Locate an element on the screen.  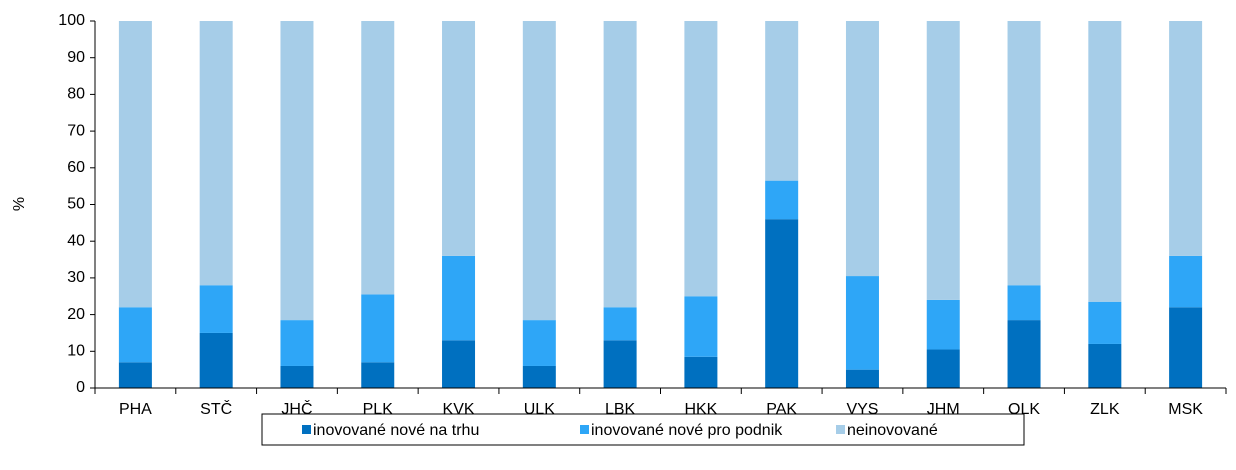
x-tick-label: ZLK is located at coordinates (1105, 409).